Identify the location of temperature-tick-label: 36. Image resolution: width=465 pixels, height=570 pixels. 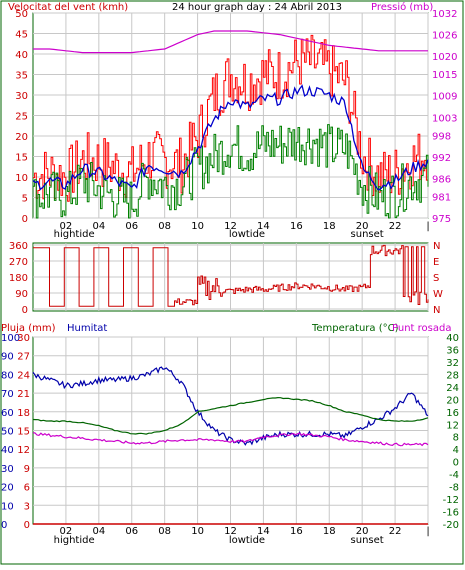
(452, 350).